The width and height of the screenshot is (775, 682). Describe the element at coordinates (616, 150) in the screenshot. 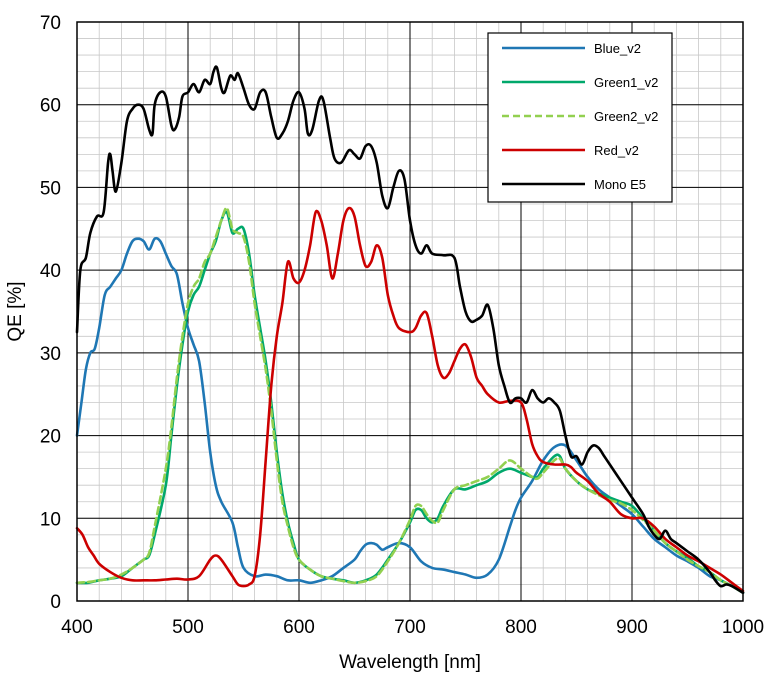

I see `legend-label-red-v2: Red_v2` at that location.